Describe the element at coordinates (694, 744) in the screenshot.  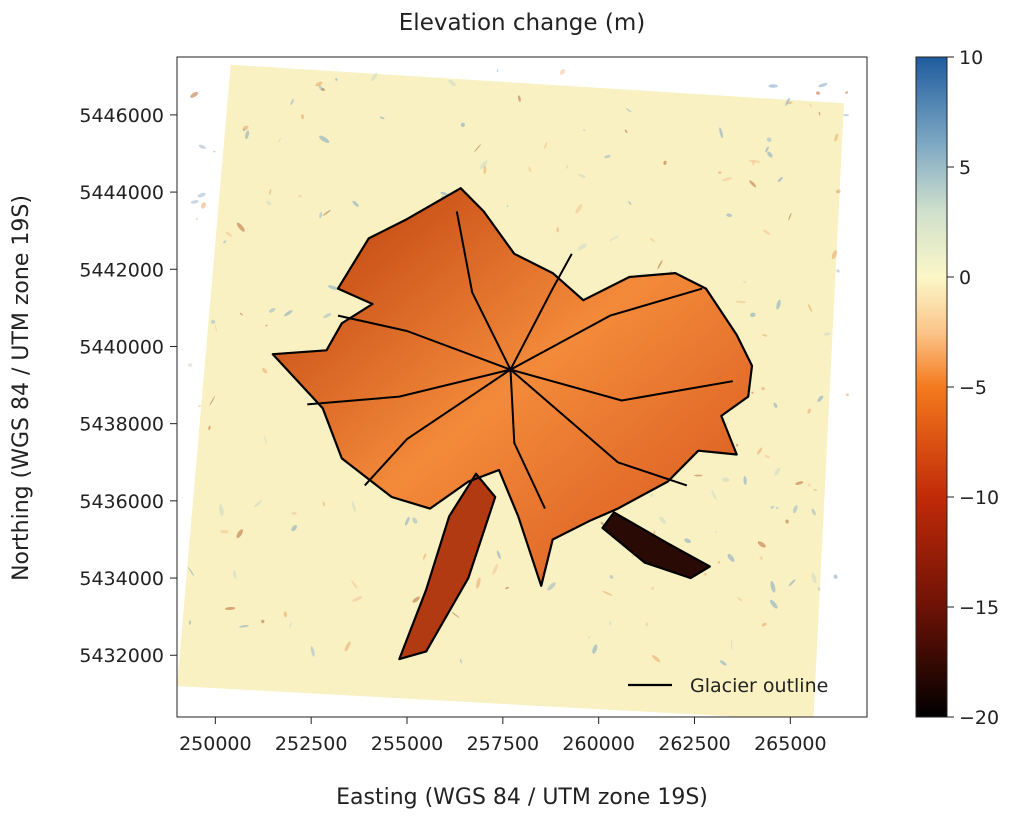
I see `x-tick-label: 262500` at that location.